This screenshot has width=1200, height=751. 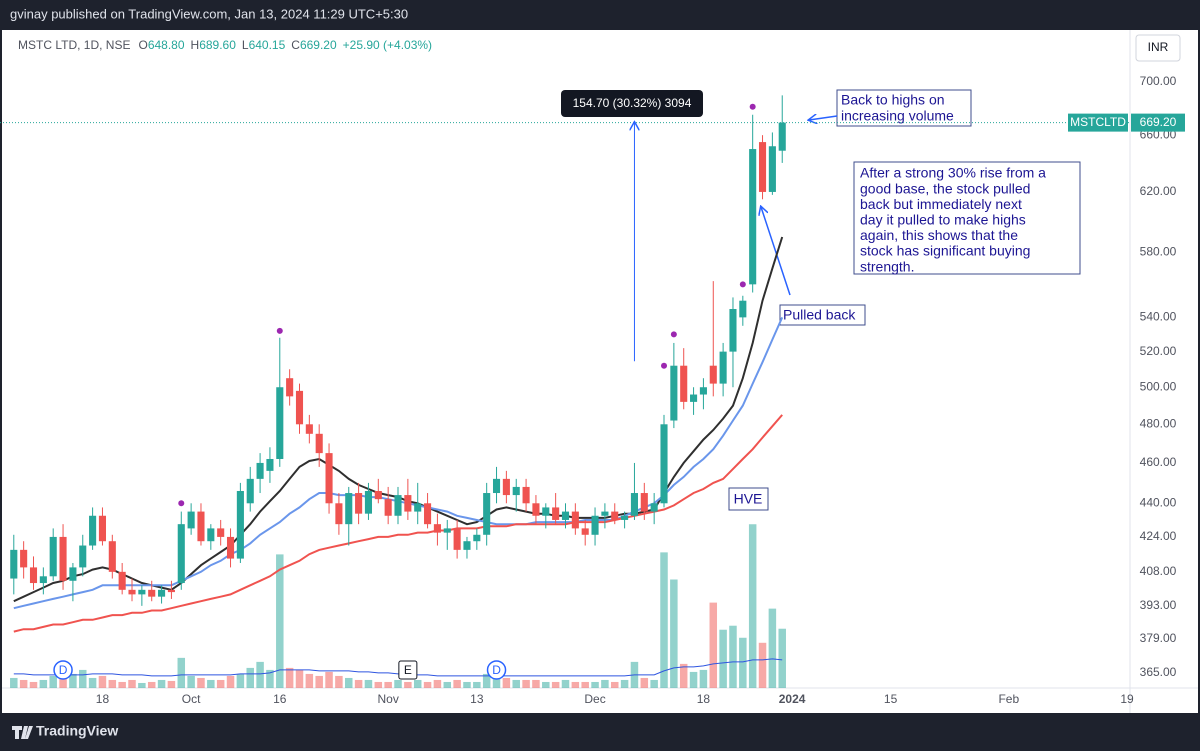 What do you see at coordinates (217, 45) in the screenshot?
I see `legend-value: 689.60` at bounding box center [217, 45].